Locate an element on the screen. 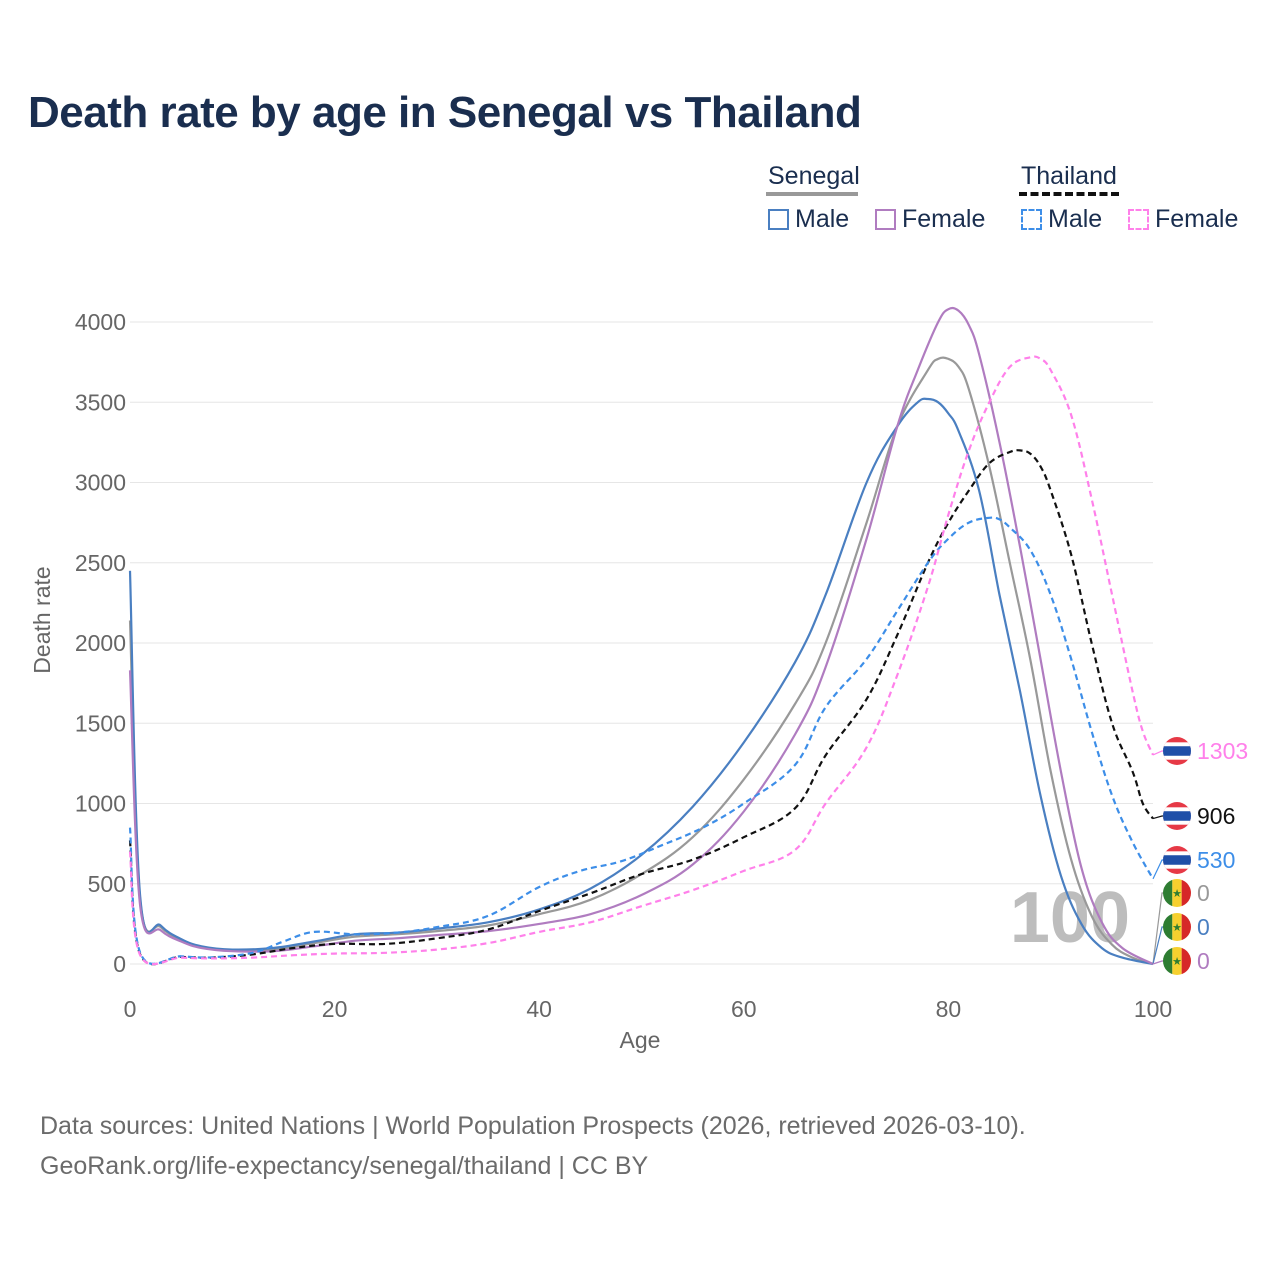  legend-thailand-male: Male is located at coordinates (1061, 219).